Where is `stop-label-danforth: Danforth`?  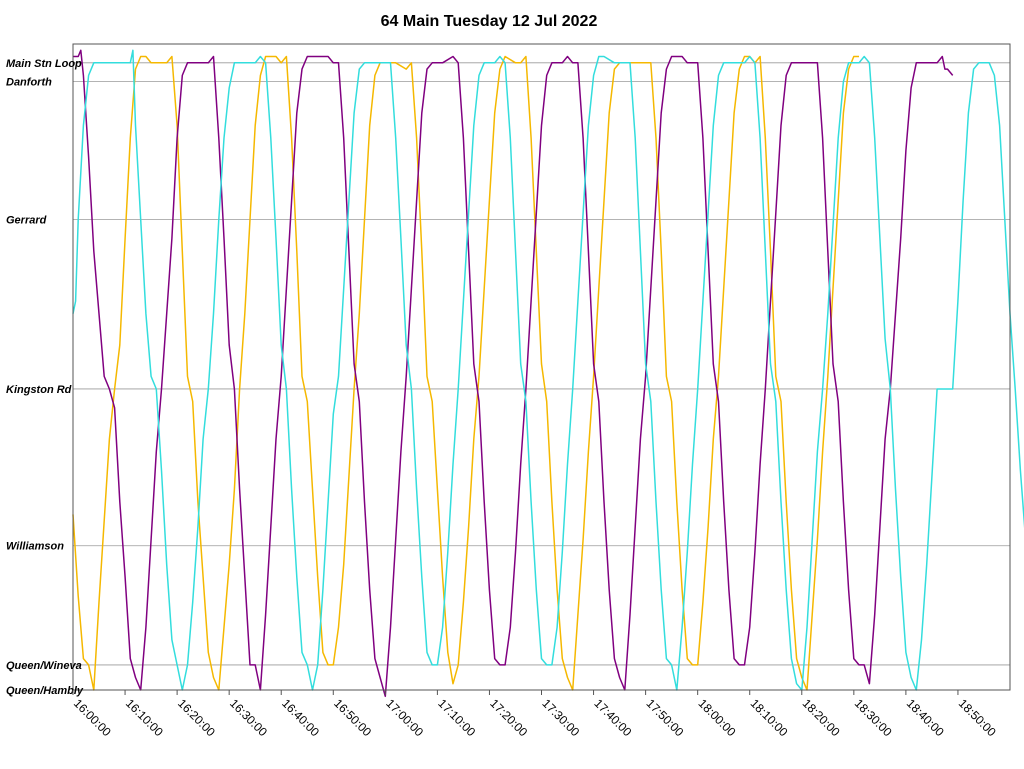 stop-label-danforth: Danforth is located at coordinates (29, 83).